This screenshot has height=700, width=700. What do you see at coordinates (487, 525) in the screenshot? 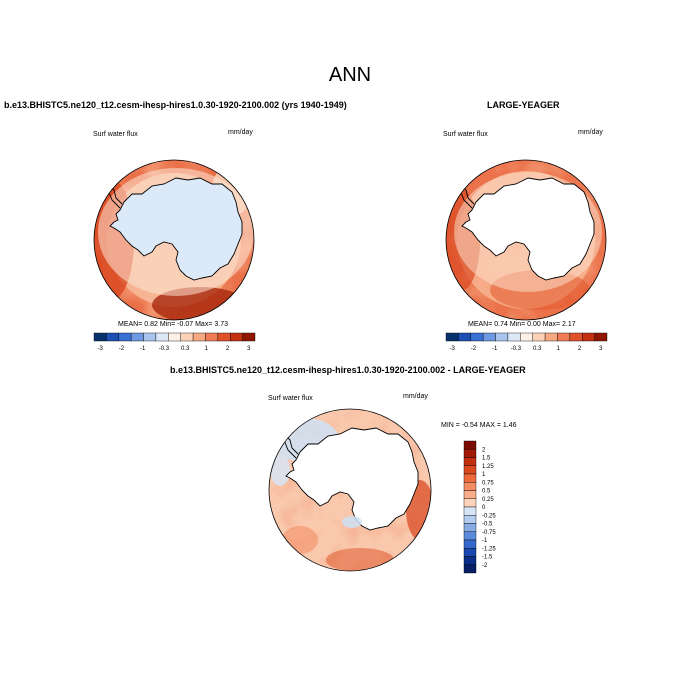
I see `colorbar-tick-label: -0.5` at bounding box center [487, 525].